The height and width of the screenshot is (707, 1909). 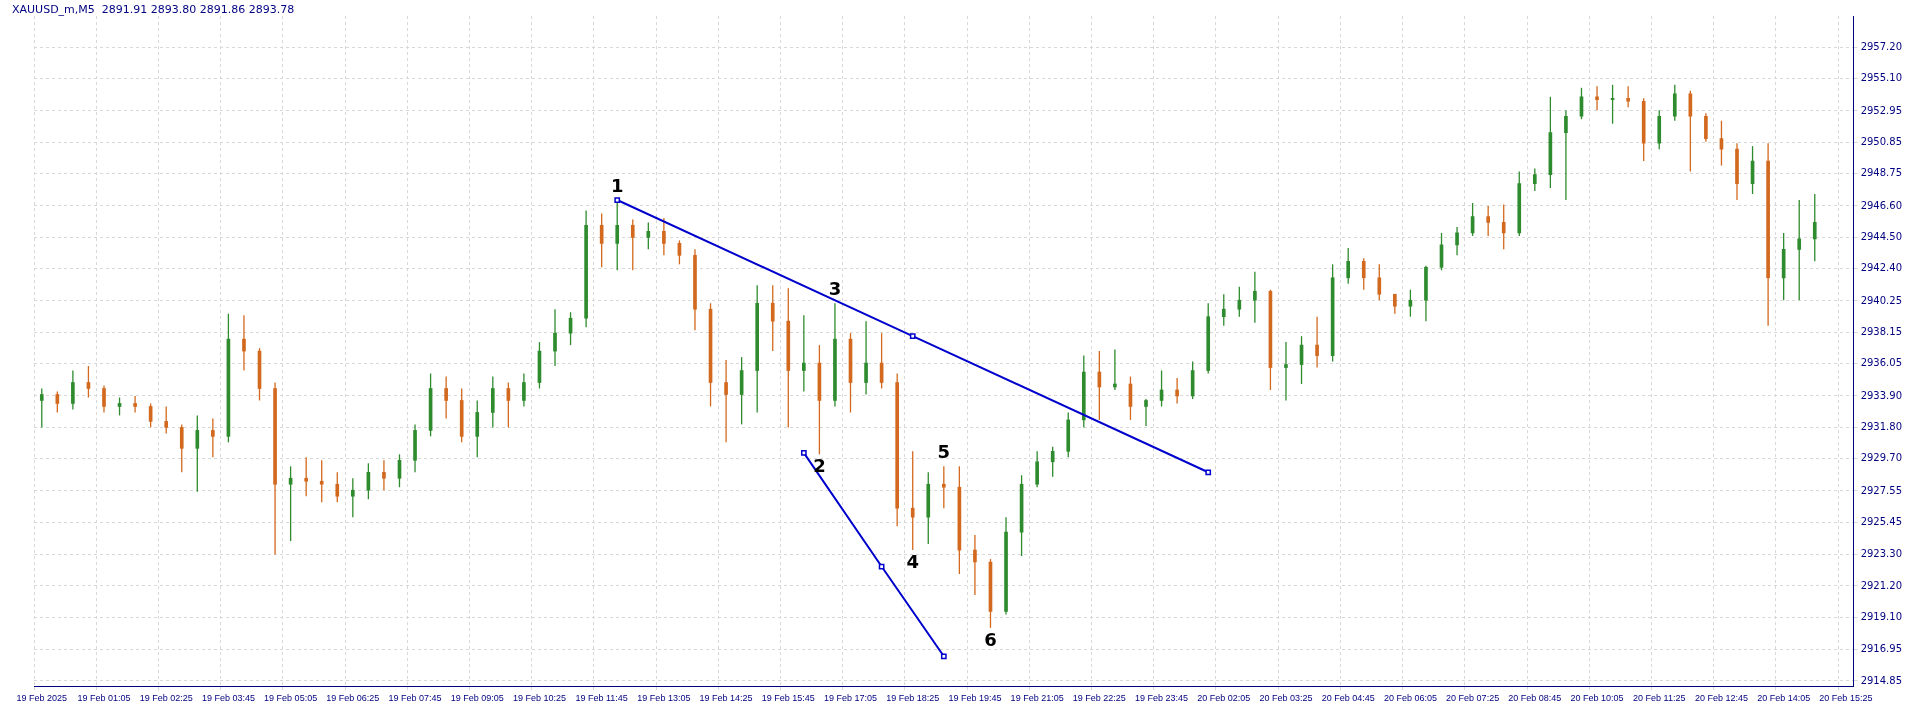 I want to click on y-tick-label: 2955.10, so click(x=1881, y=78).